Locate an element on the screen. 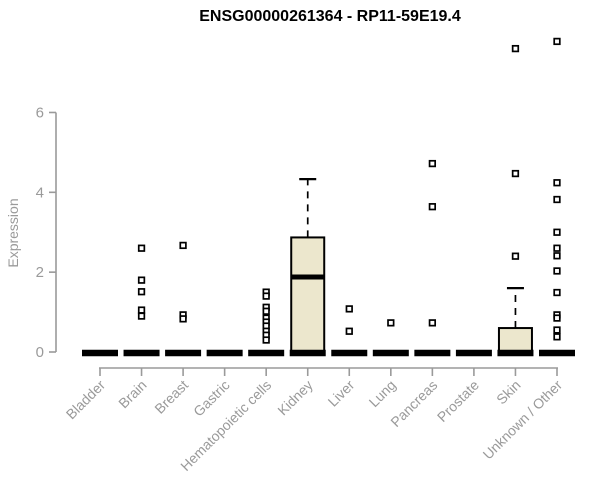 This screenshot has height=500, width=600. y-tick-label: 6 is located at coordinates (40, 112).